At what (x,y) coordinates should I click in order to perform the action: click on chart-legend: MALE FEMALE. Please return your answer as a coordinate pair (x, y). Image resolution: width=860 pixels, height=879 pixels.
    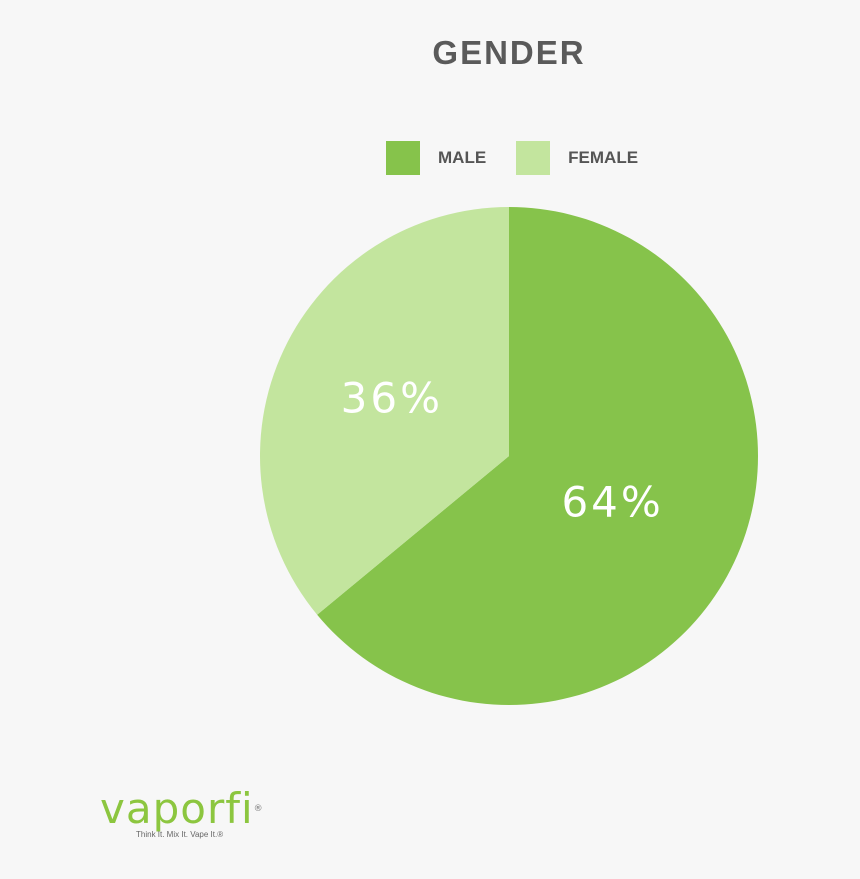
    Looking at the image, I should click on (527, 158).